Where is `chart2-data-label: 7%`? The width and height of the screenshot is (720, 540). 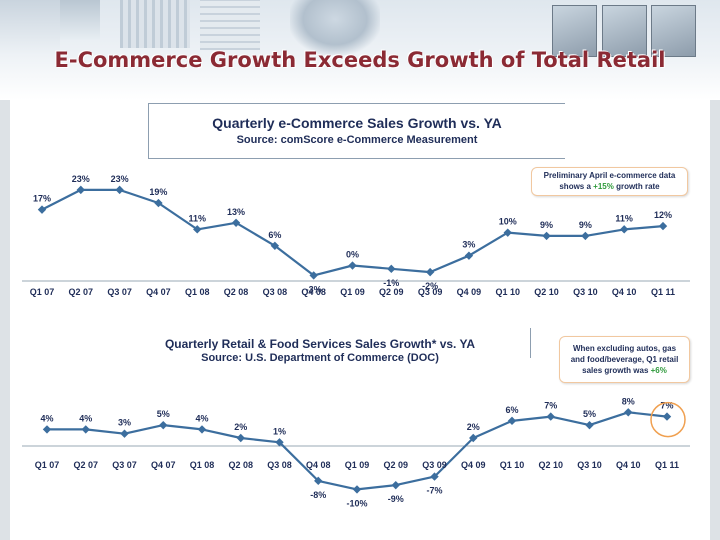 chart2-data-label: 7% is located at coordinates (666, 406).